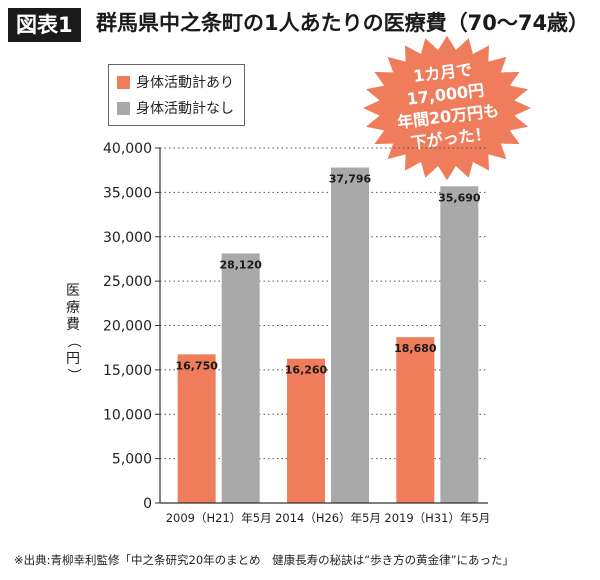 This screenshot has width=600, height=580. Describe the element at coordinates (447, 108) in the screenshot. I see `starburst-shape` at that location.